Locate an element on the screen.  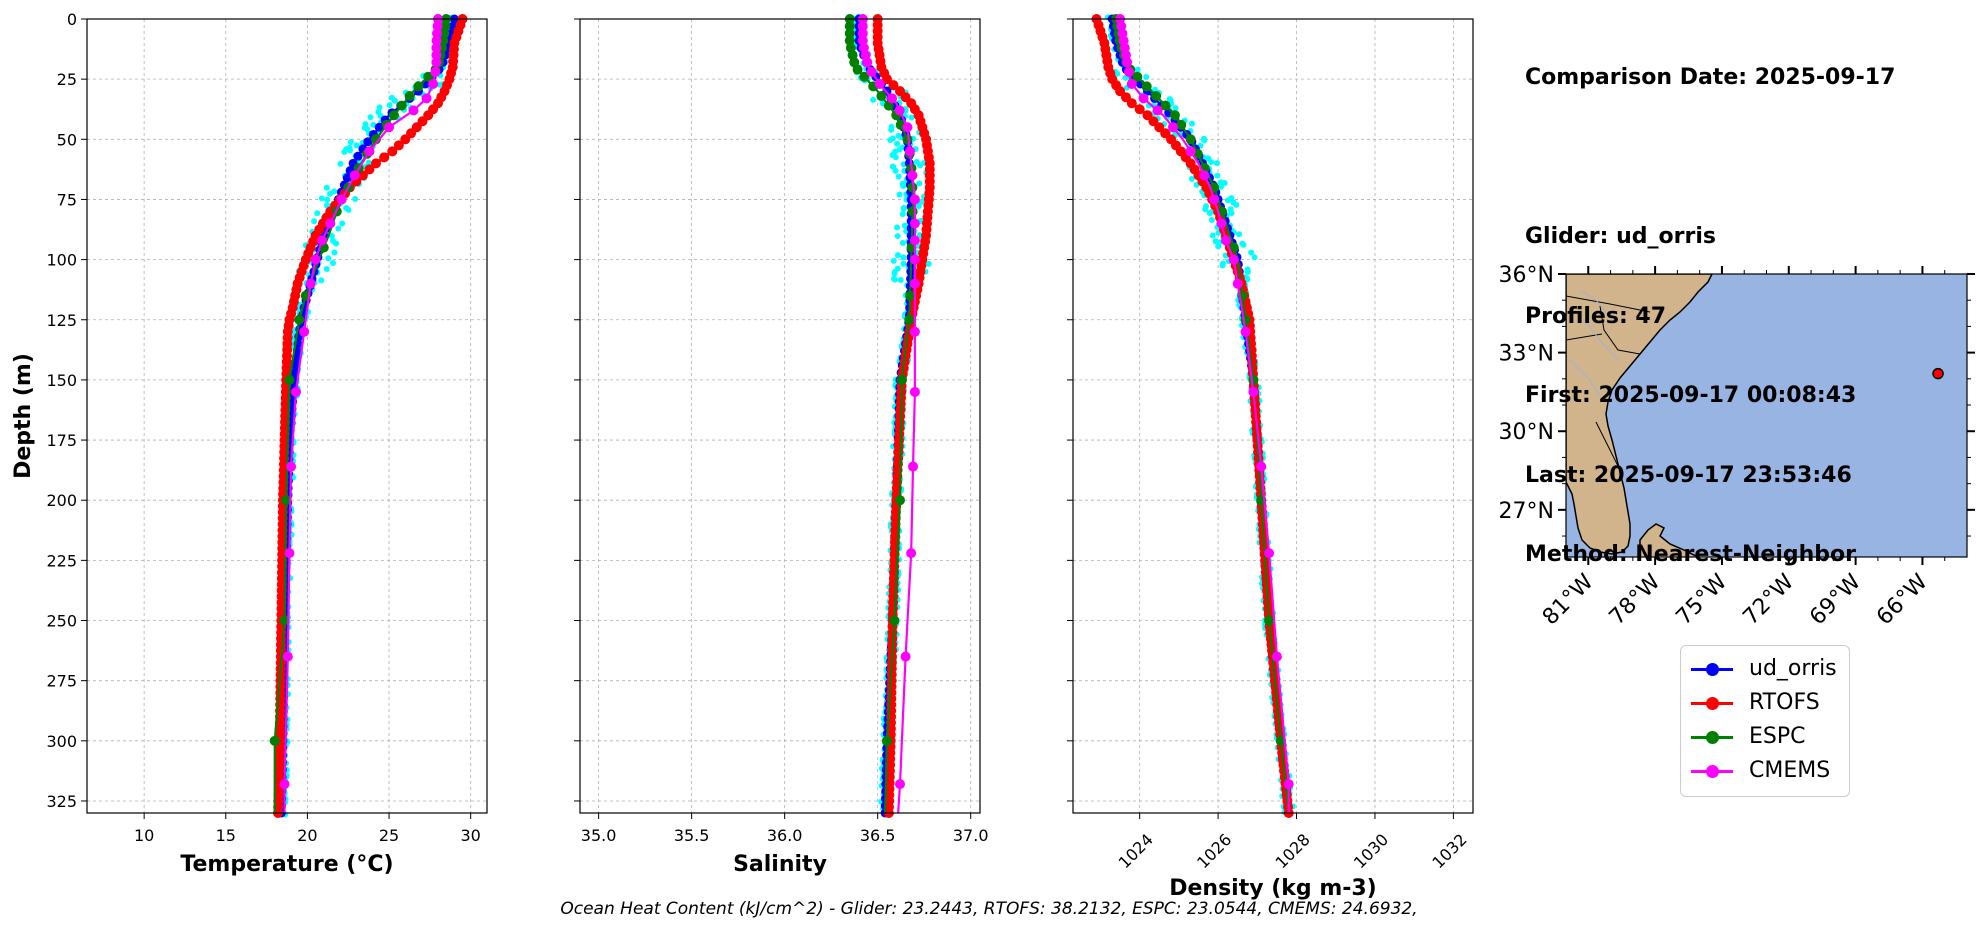
y-tick-label: 325 is located at coordinates (61, 801).